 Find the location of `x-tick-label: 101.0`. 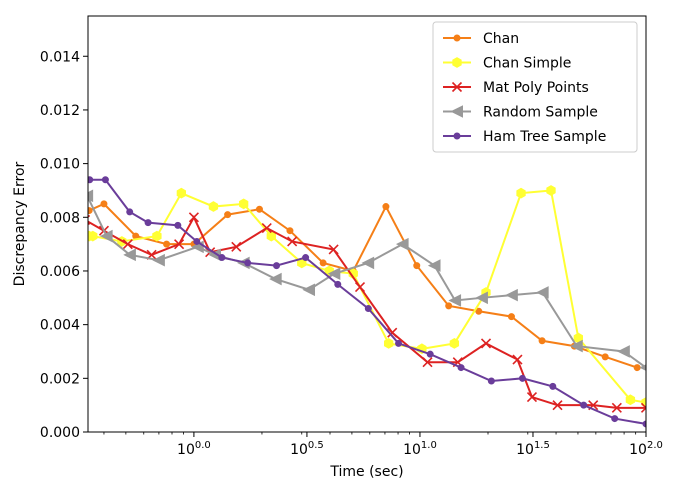

x-tick-label: 101.0 is located at coordinates (420, 449).